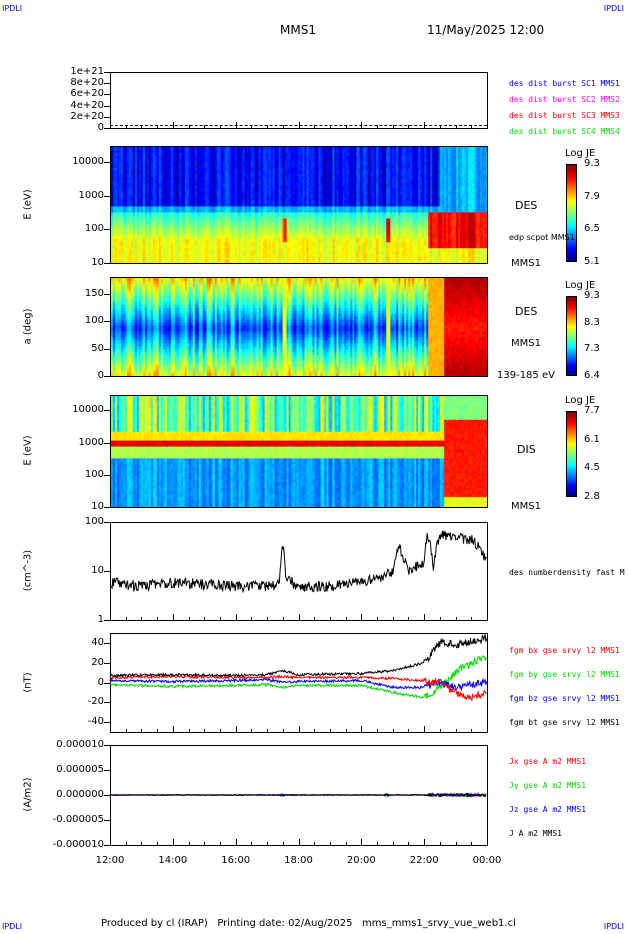 The image size is (630, 934). Describe the element at coordinates (592, 410) in the screenshot. I see `colorbar-tick: 7.7` at that location.